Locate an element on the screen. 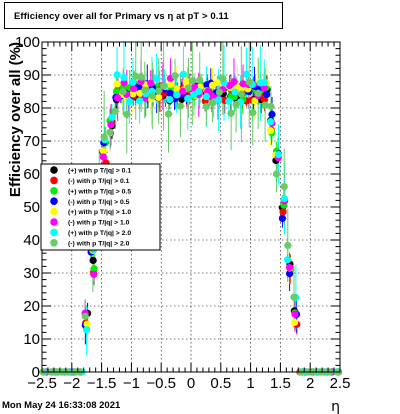 The image size is (400, 414). y-tick-label: 70 is located at coordinates (31, 141).